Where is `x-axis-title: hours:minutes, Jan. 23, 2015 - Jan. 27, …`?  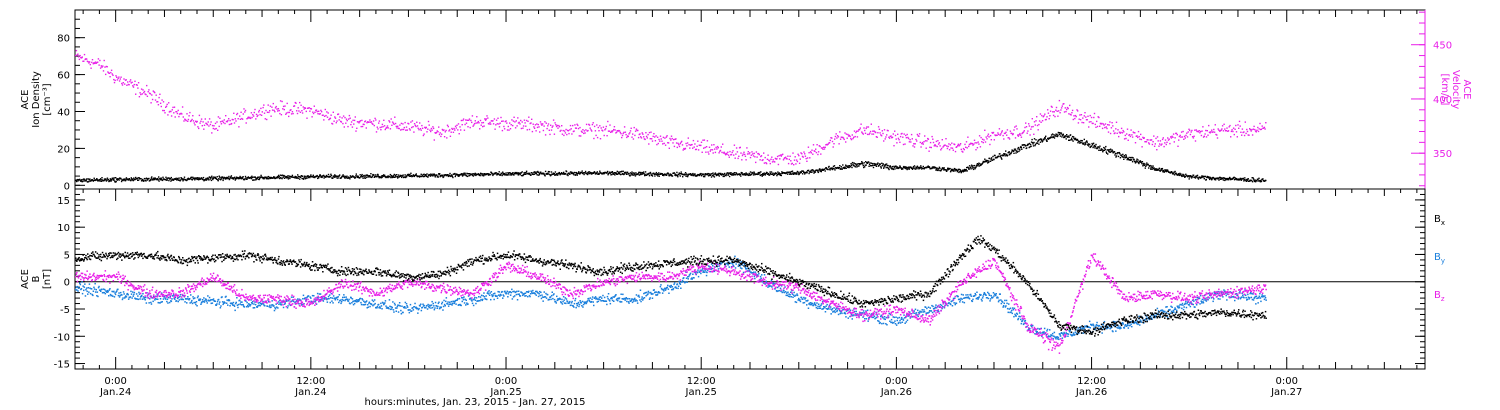
x-axis-title: hours:minutes, Jan. 23, 2015 - Jan. 27, … is located at coordinates (475, 402).